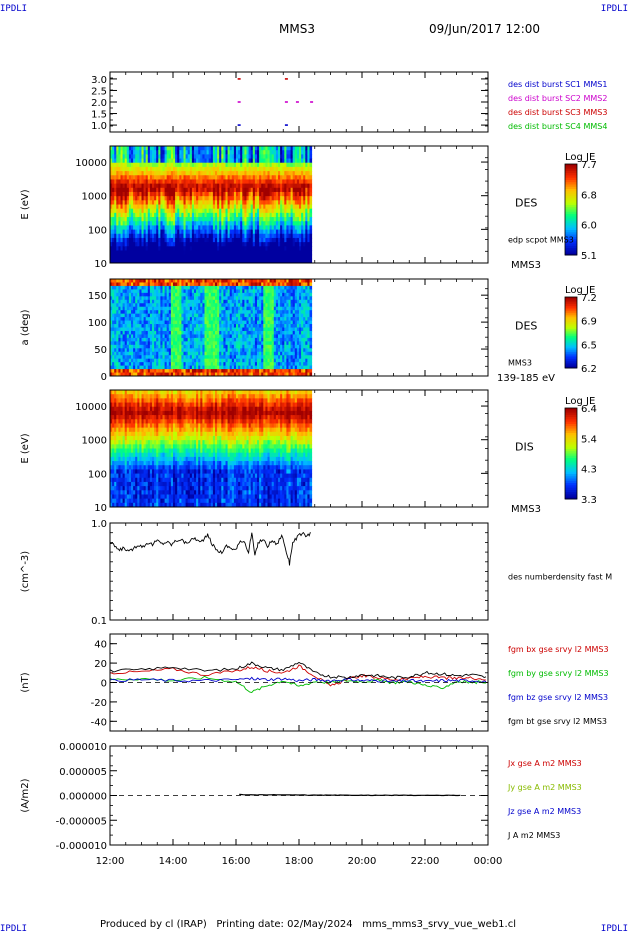 This screenshot has width=630, height=934. What do you see at coordinates (97, 230) in the screenshot?
I see `y-tick-label: 100` at bounding box center [97, 230].